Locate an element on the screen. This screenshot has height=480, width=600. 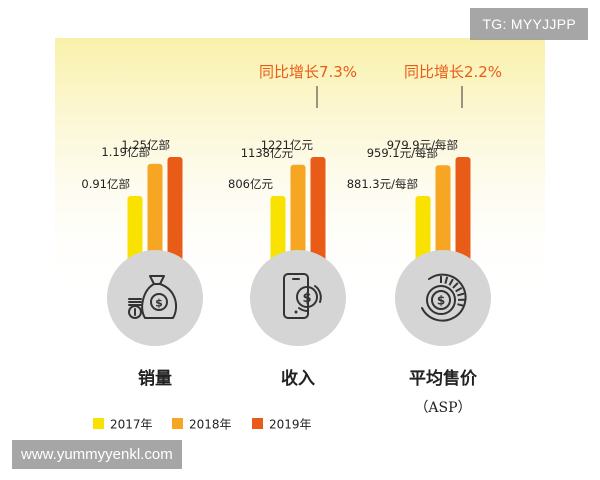
coin-gauge-icon: $ is located at coordinates (444, 297).